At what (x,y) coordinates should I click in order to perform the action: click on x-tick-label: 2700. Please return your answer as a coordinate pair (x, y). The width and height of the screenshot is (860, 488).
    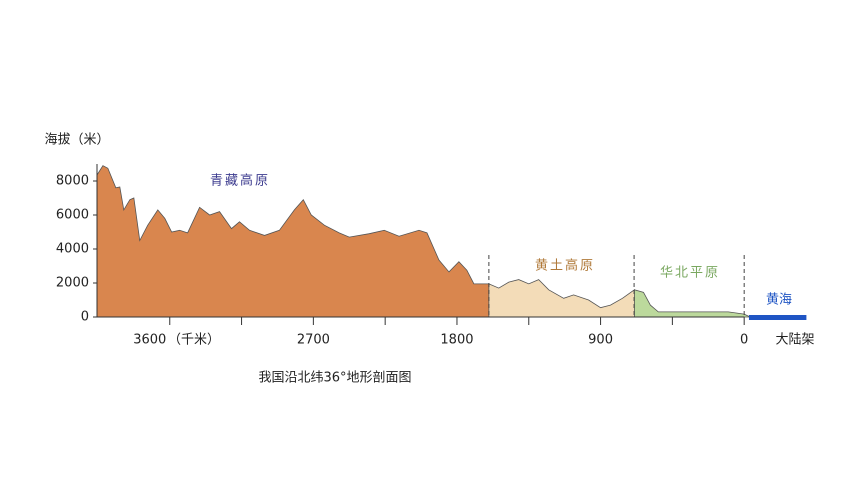
    Looking at the image, I should click on (313, 340).